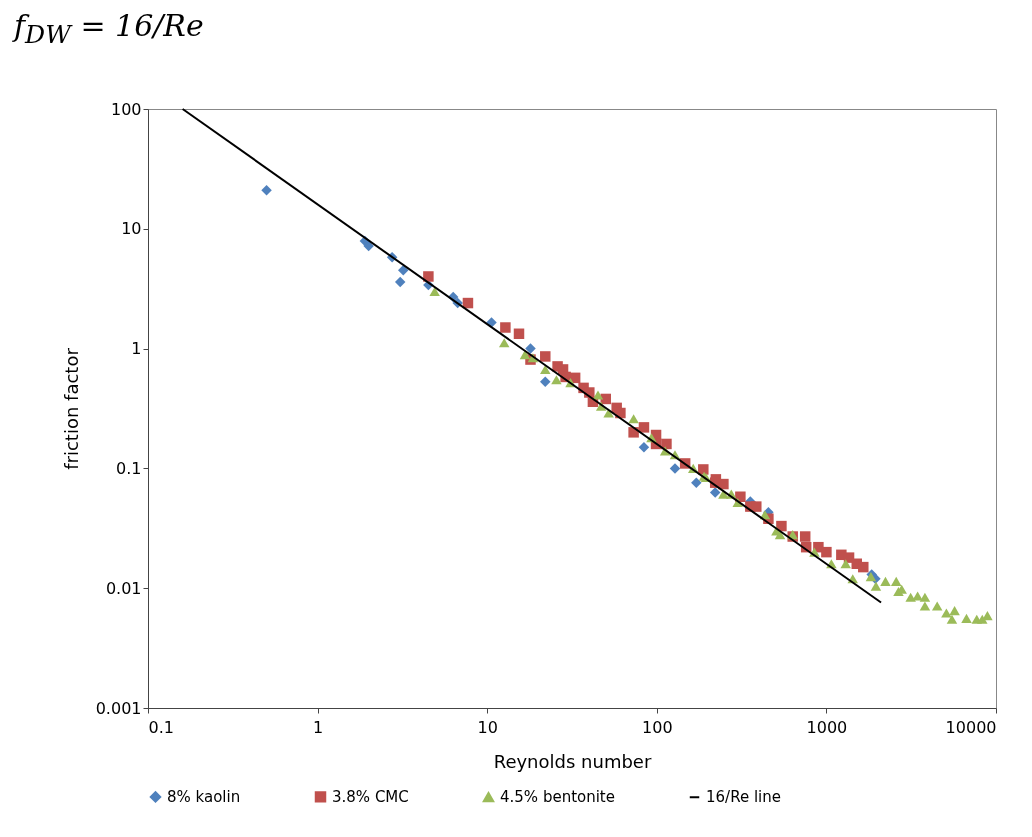 This screenshot has width=1032, height=837. I want to click on legend-label: 8% kaolin, so click(204, 796).